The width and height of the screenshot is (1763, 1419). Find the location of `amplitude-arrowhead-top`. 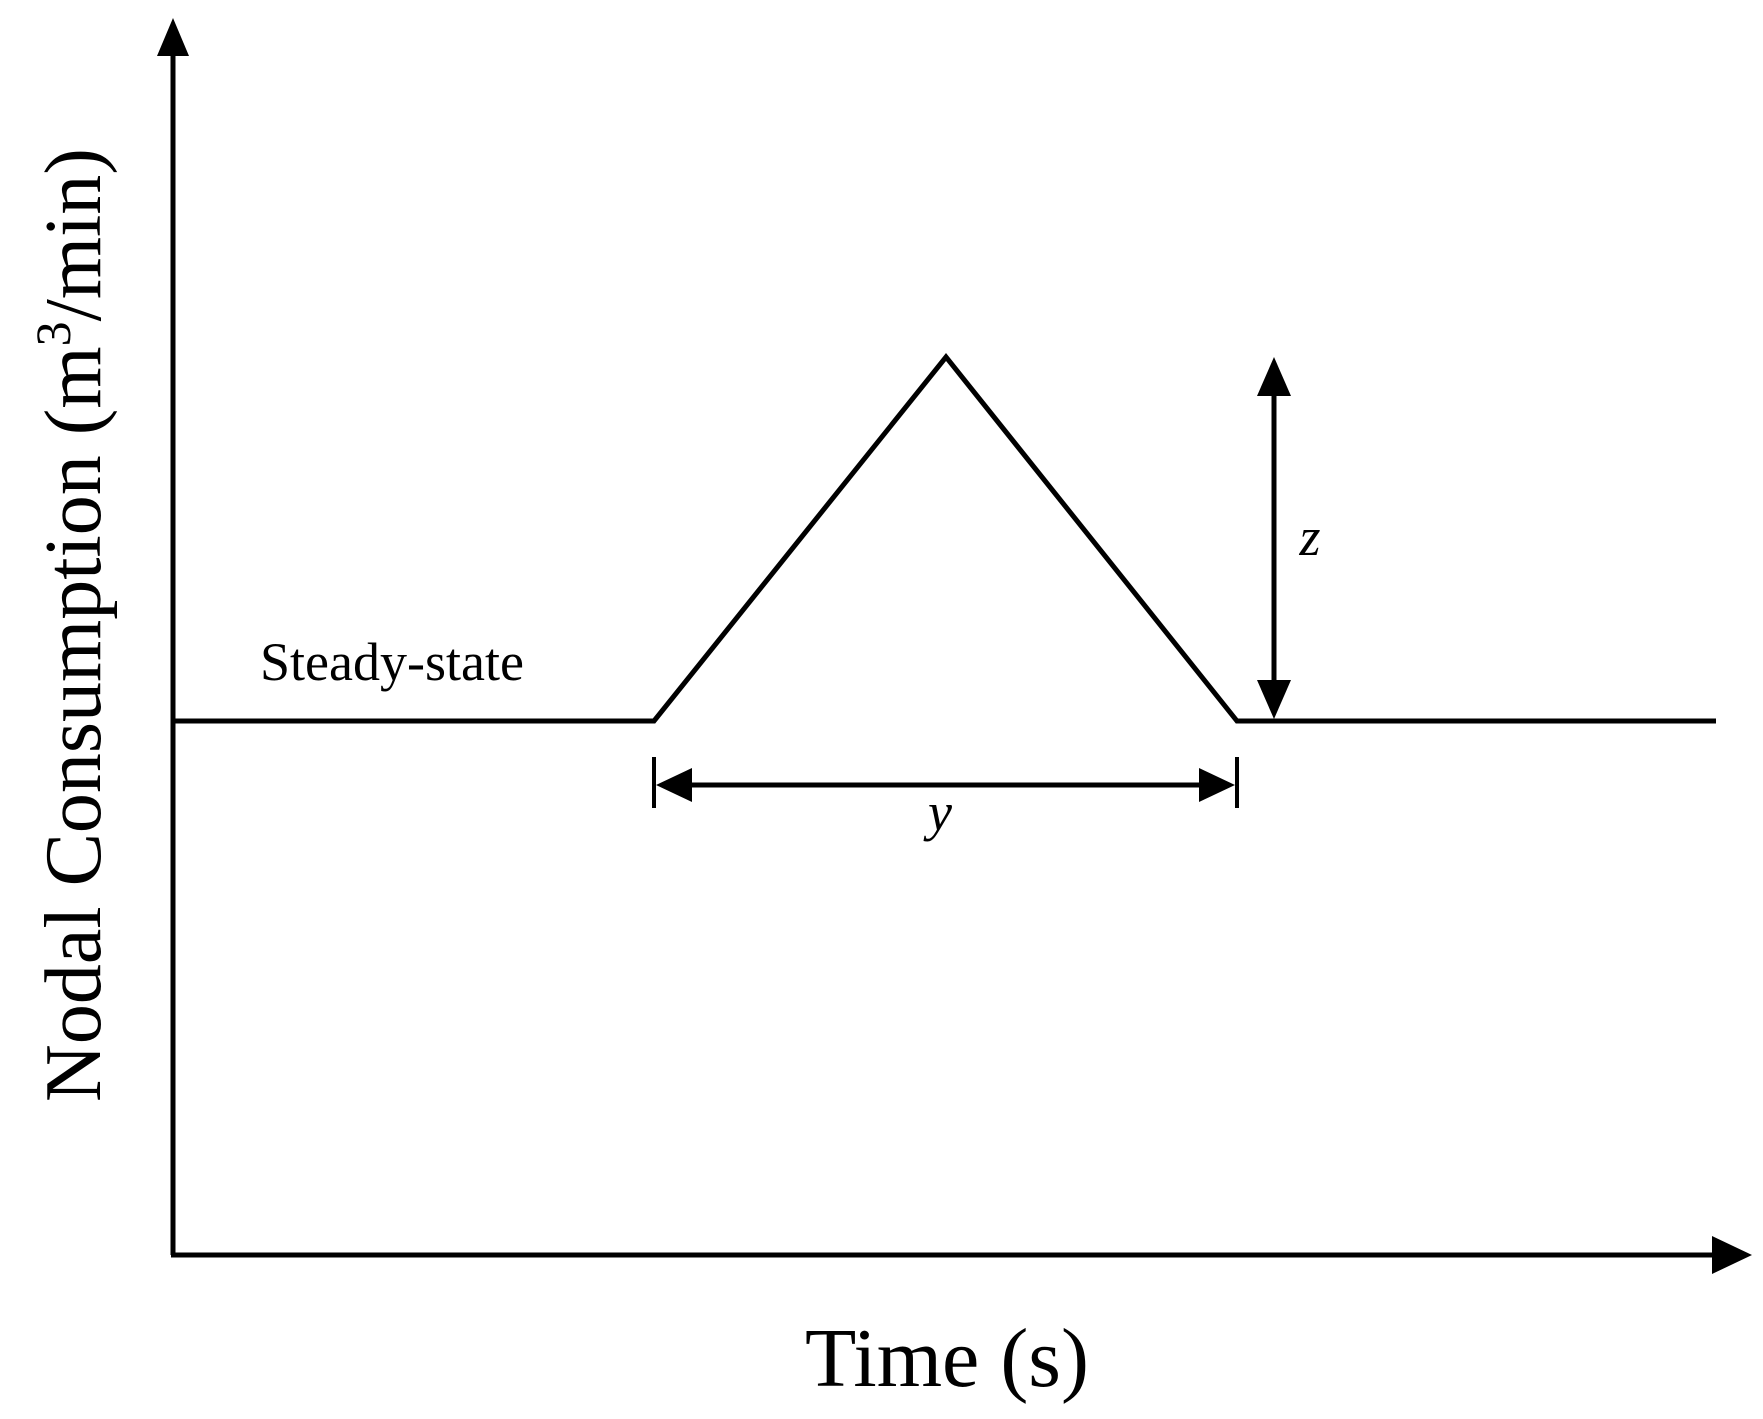

amplitude-arrowhead-top is located at coordinates (1274, 376).